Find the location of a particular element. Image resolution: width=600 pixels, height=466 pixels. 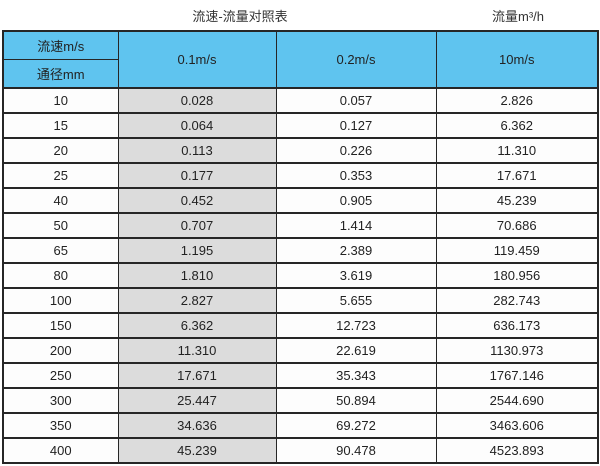

table-row: 350 34.636 69.272 3463.606 is located at coordinates (300, 425).